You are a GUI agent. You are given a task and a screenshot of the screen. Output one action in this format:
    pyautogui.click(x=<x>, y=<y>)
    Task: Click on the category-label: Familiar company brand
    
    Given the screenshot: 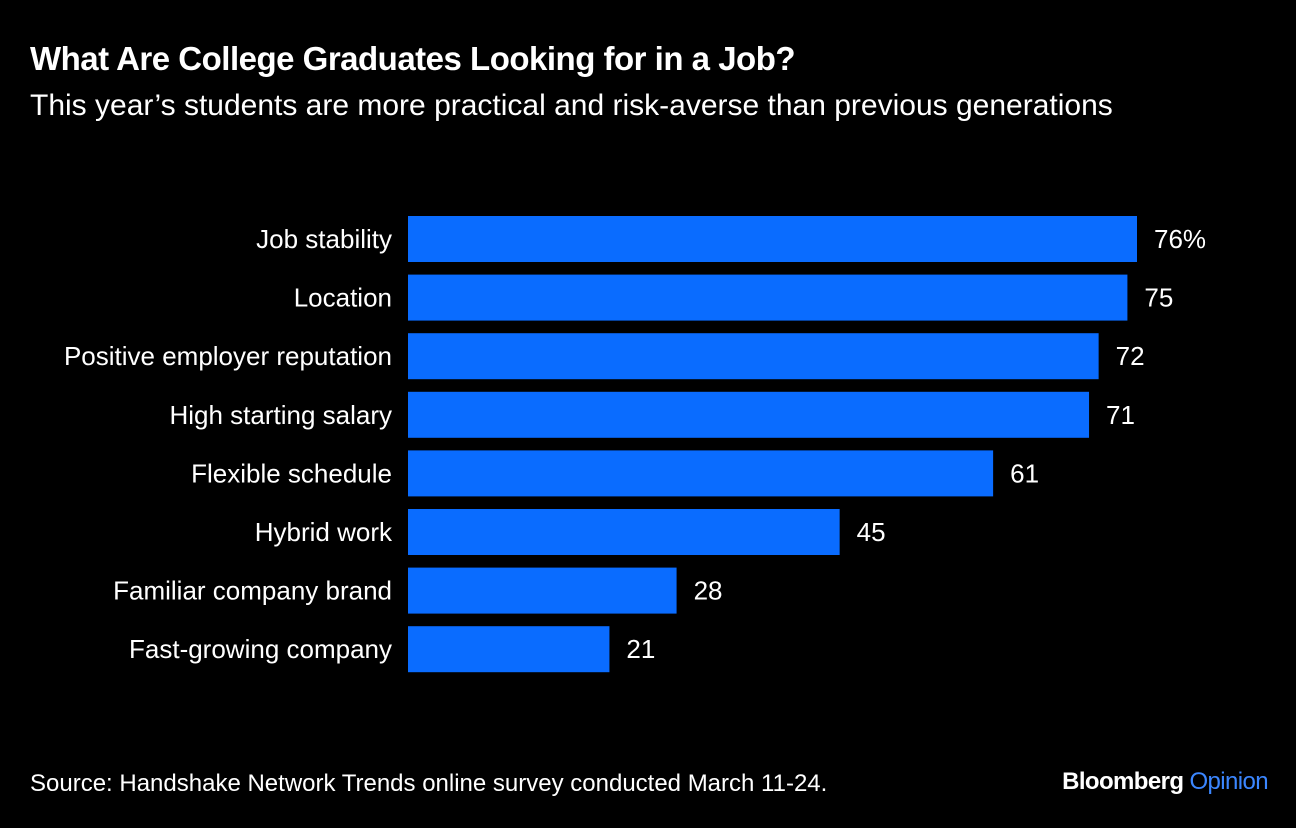 What is the action you would take?
    pyautogui.click(x=252, y=591)
    